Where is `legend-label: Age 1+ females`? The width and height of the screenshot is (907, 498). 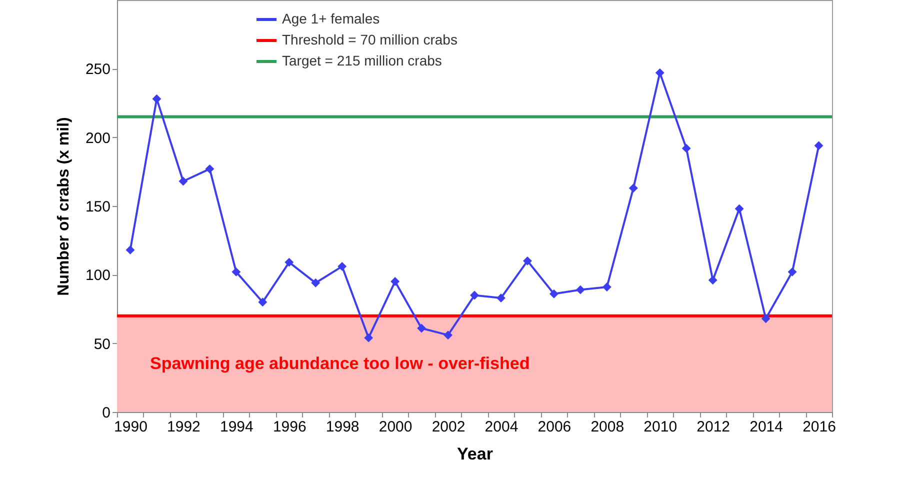
legend-label: Age 1+ females is located at coordinates (331, 18).